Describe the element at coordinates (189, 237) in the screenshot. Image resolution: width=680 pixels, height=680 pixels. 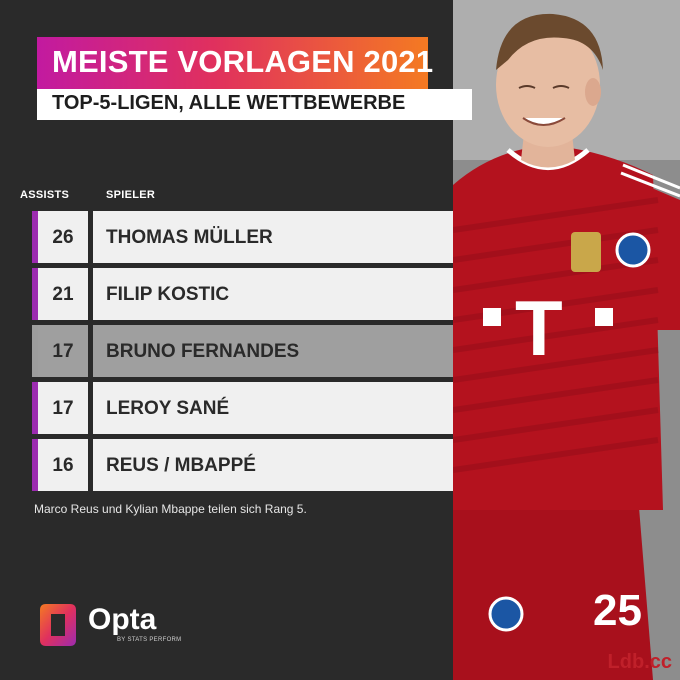
I see `player-name: THOMAS MÜLLER` at that location.